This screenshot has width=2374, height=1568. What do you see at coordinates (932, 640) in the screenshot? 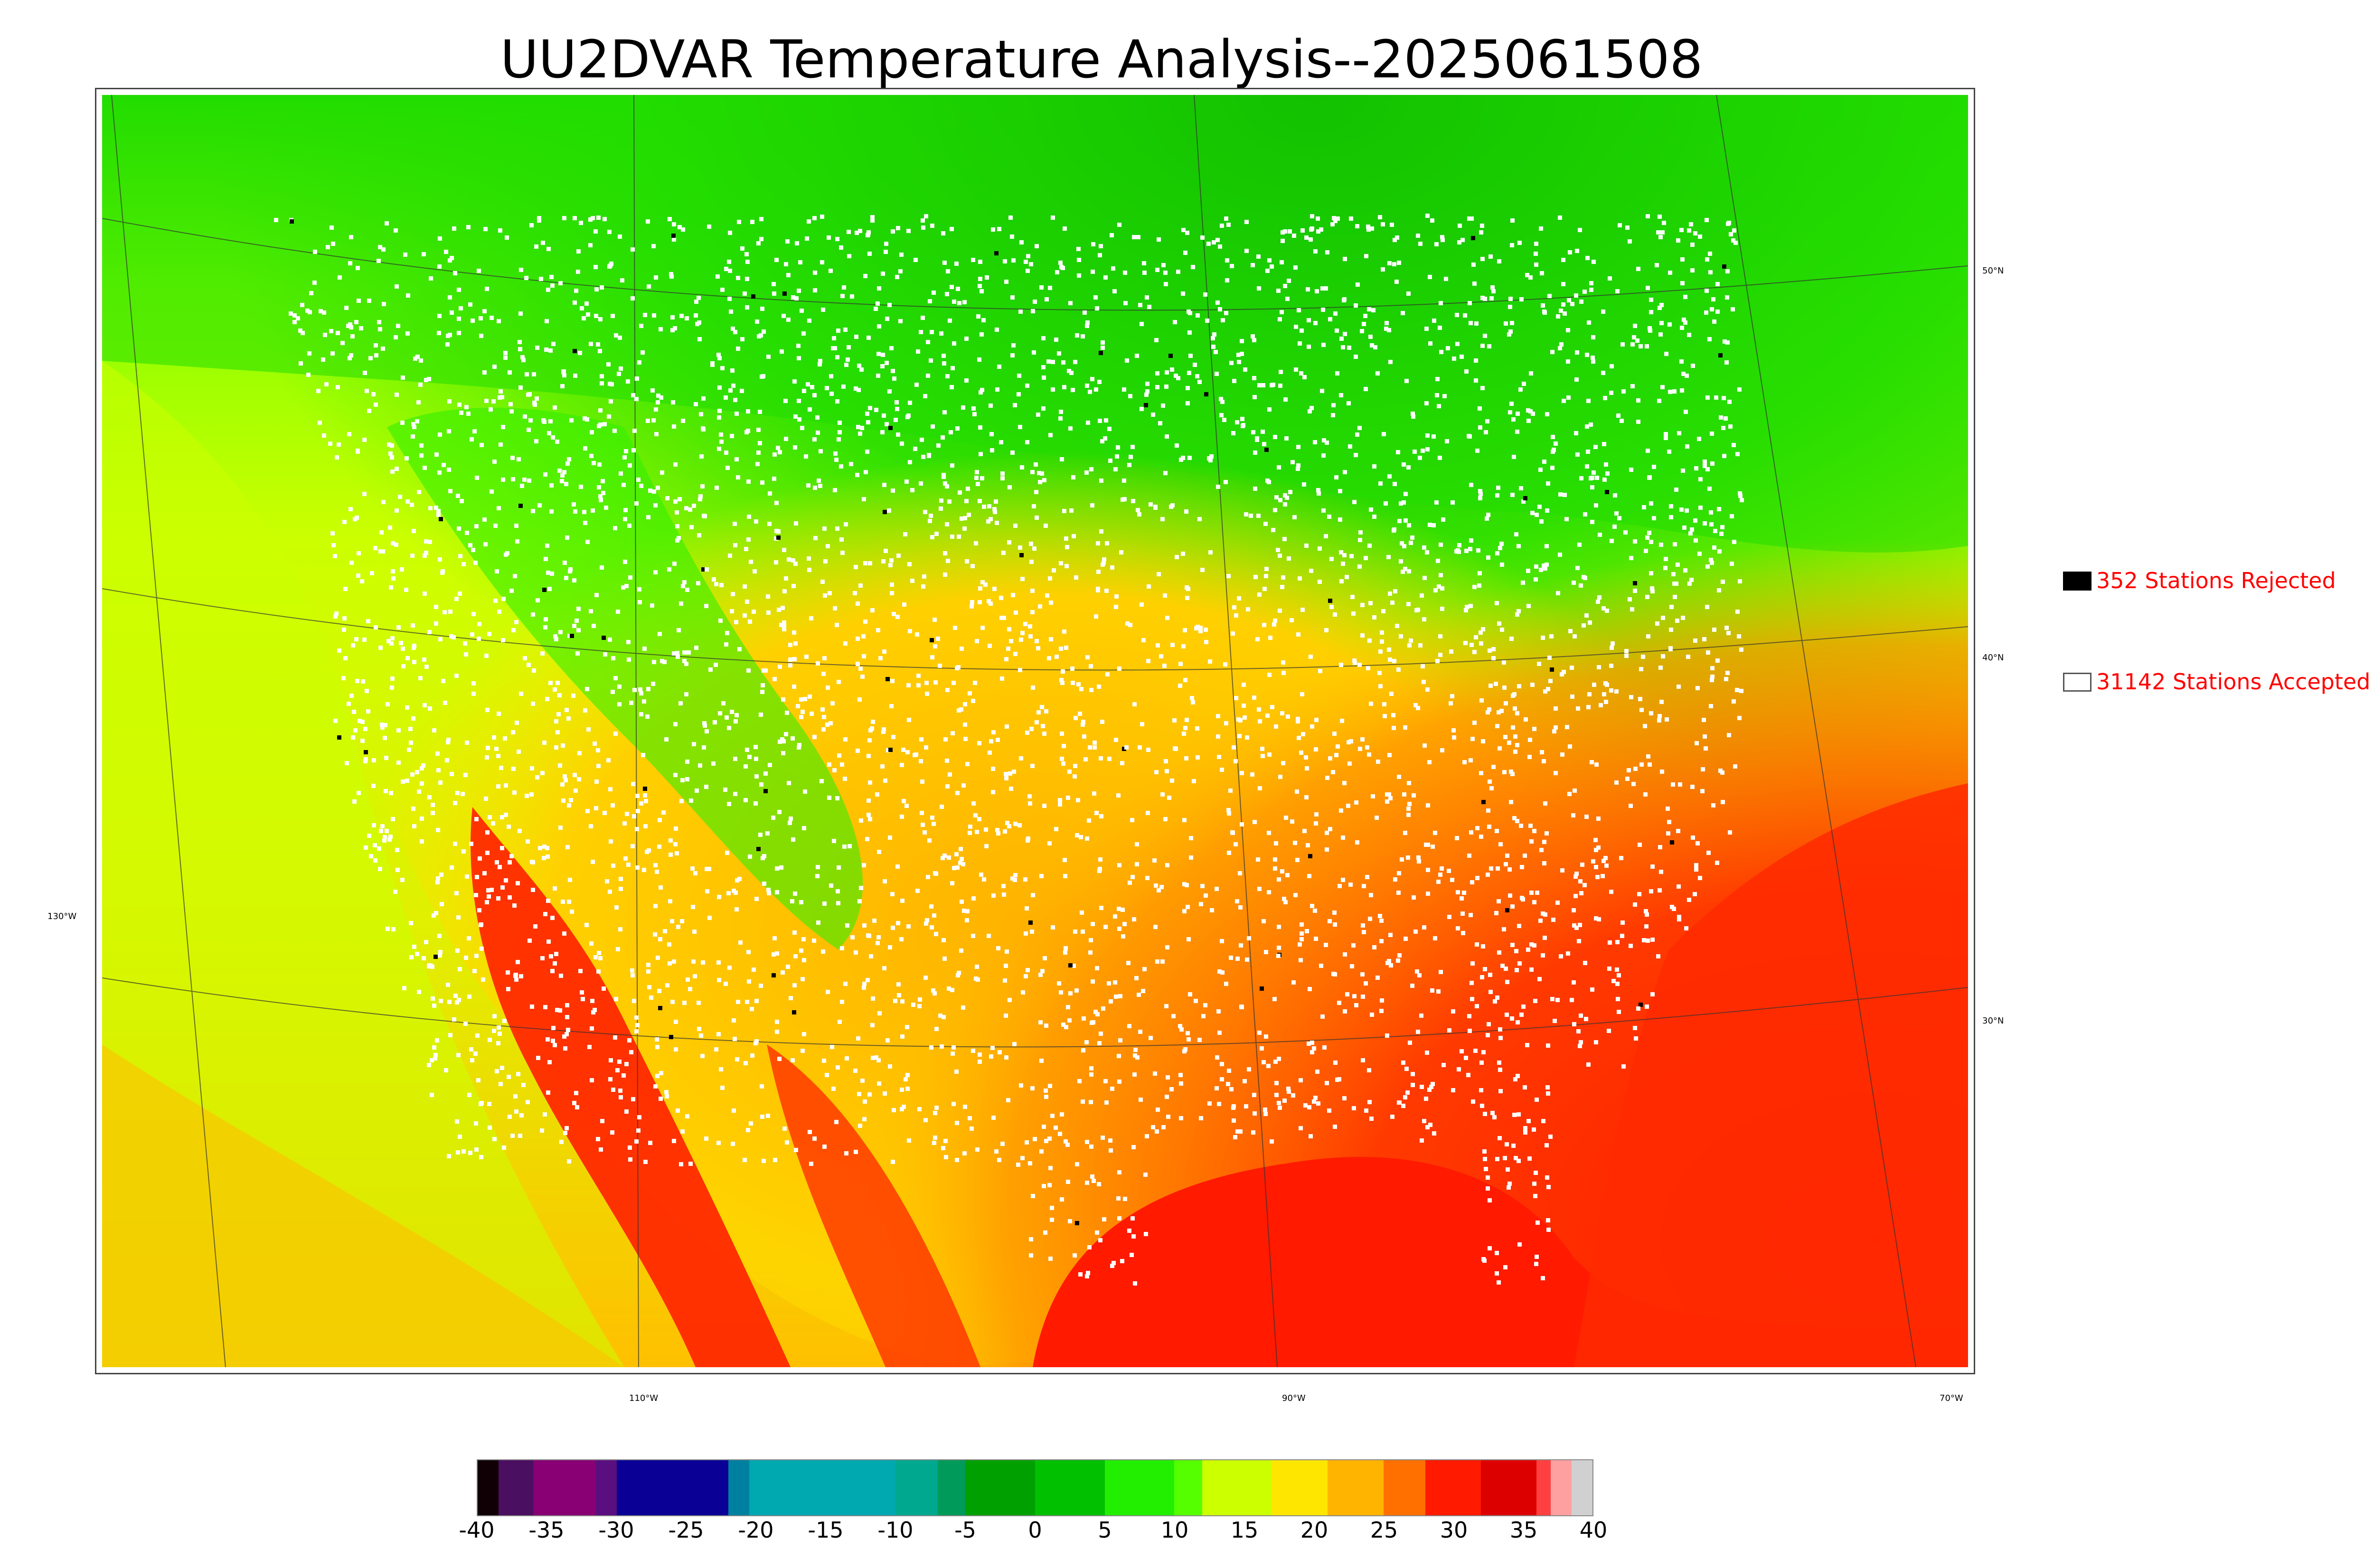
I see `station-rejected-marker` at bounding box center [932, 640].